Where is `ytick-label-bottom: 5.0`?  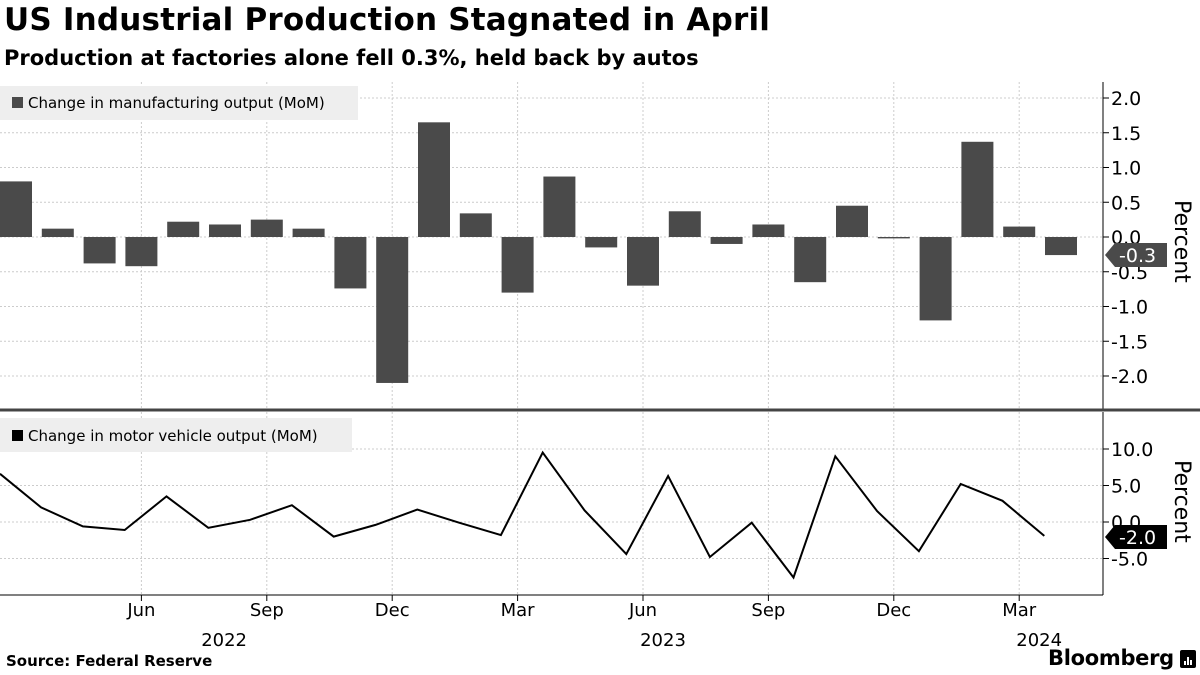 ytick-label-bottom: 5.0 is located at coordinates (1126, 487).